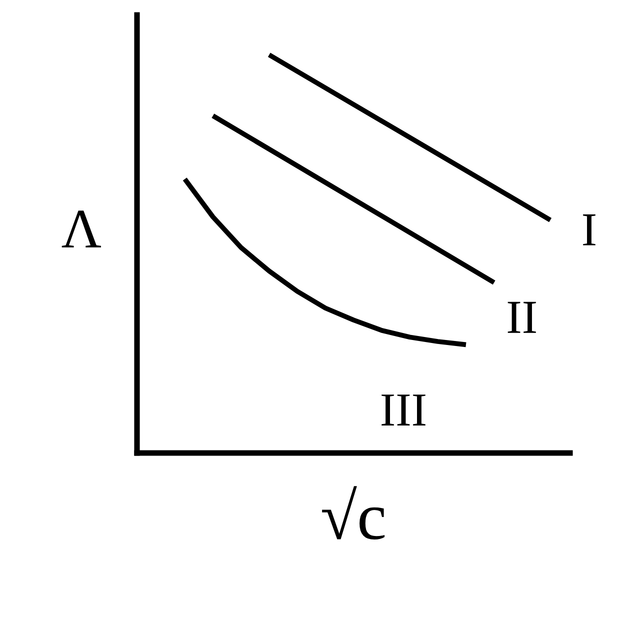  What do you see at coordinates (589, 230) in the screenshot?
I see `series-label: I` at bounding box center [589, 230].